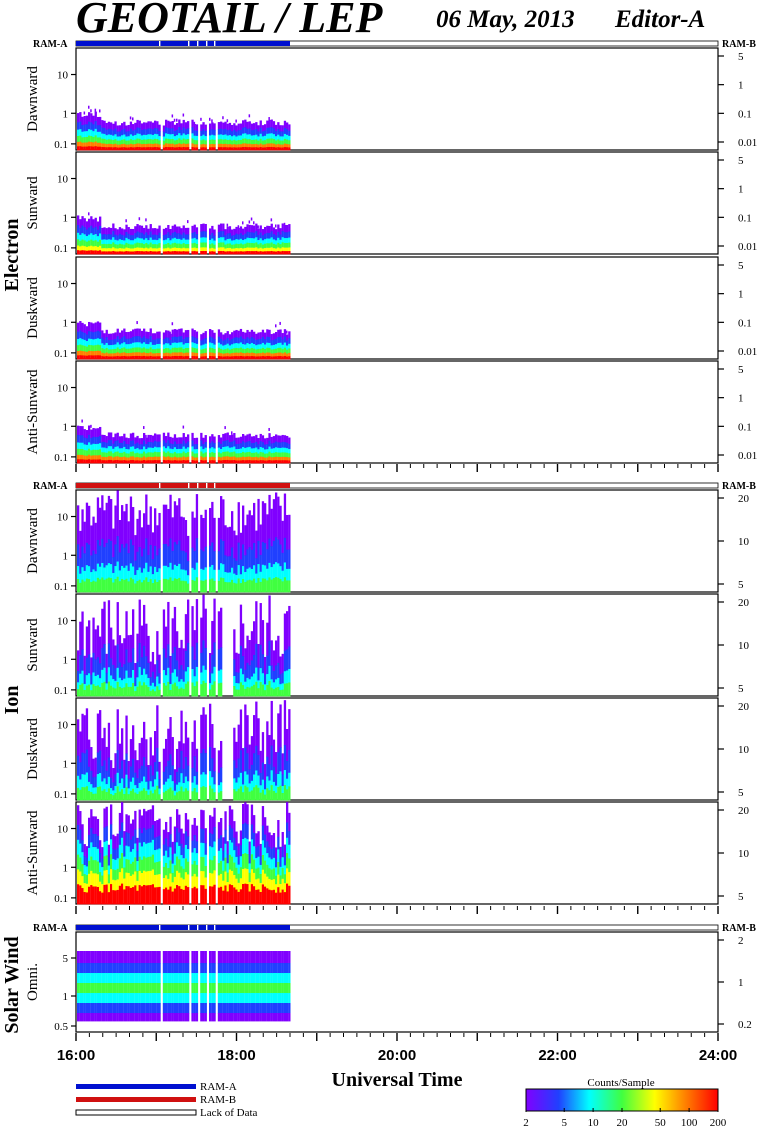  I want to click on right-tick-label-0-1-2: 0.1, so click(745, 218).